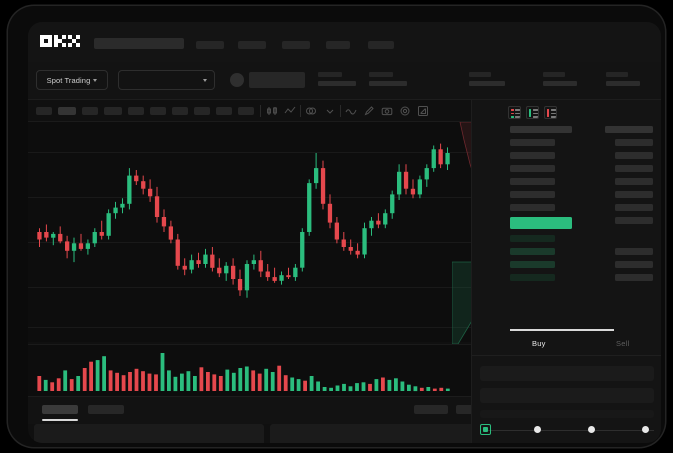  I want to click on candlestick-icon, so click(272, 111).